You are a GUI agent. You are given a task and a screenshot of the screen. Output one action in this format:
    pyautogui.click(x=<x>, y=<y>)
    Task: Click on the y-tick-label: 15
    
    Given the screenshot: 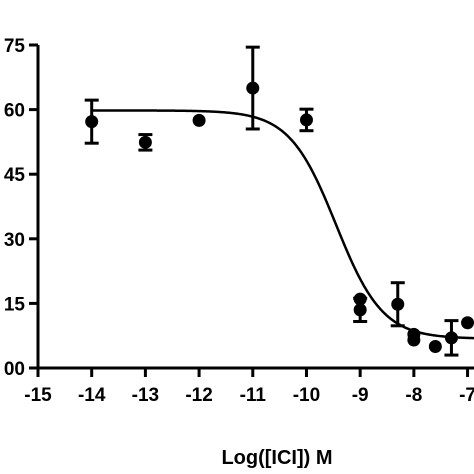 What is the action you would take?
    pyautogui.click(x=15, y=304)
    